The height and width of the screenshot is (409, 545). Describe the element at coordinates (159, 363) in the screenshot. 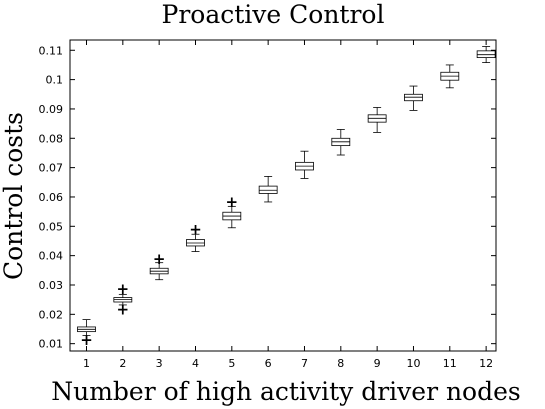

I see `x-tick-label: 3` at that location.